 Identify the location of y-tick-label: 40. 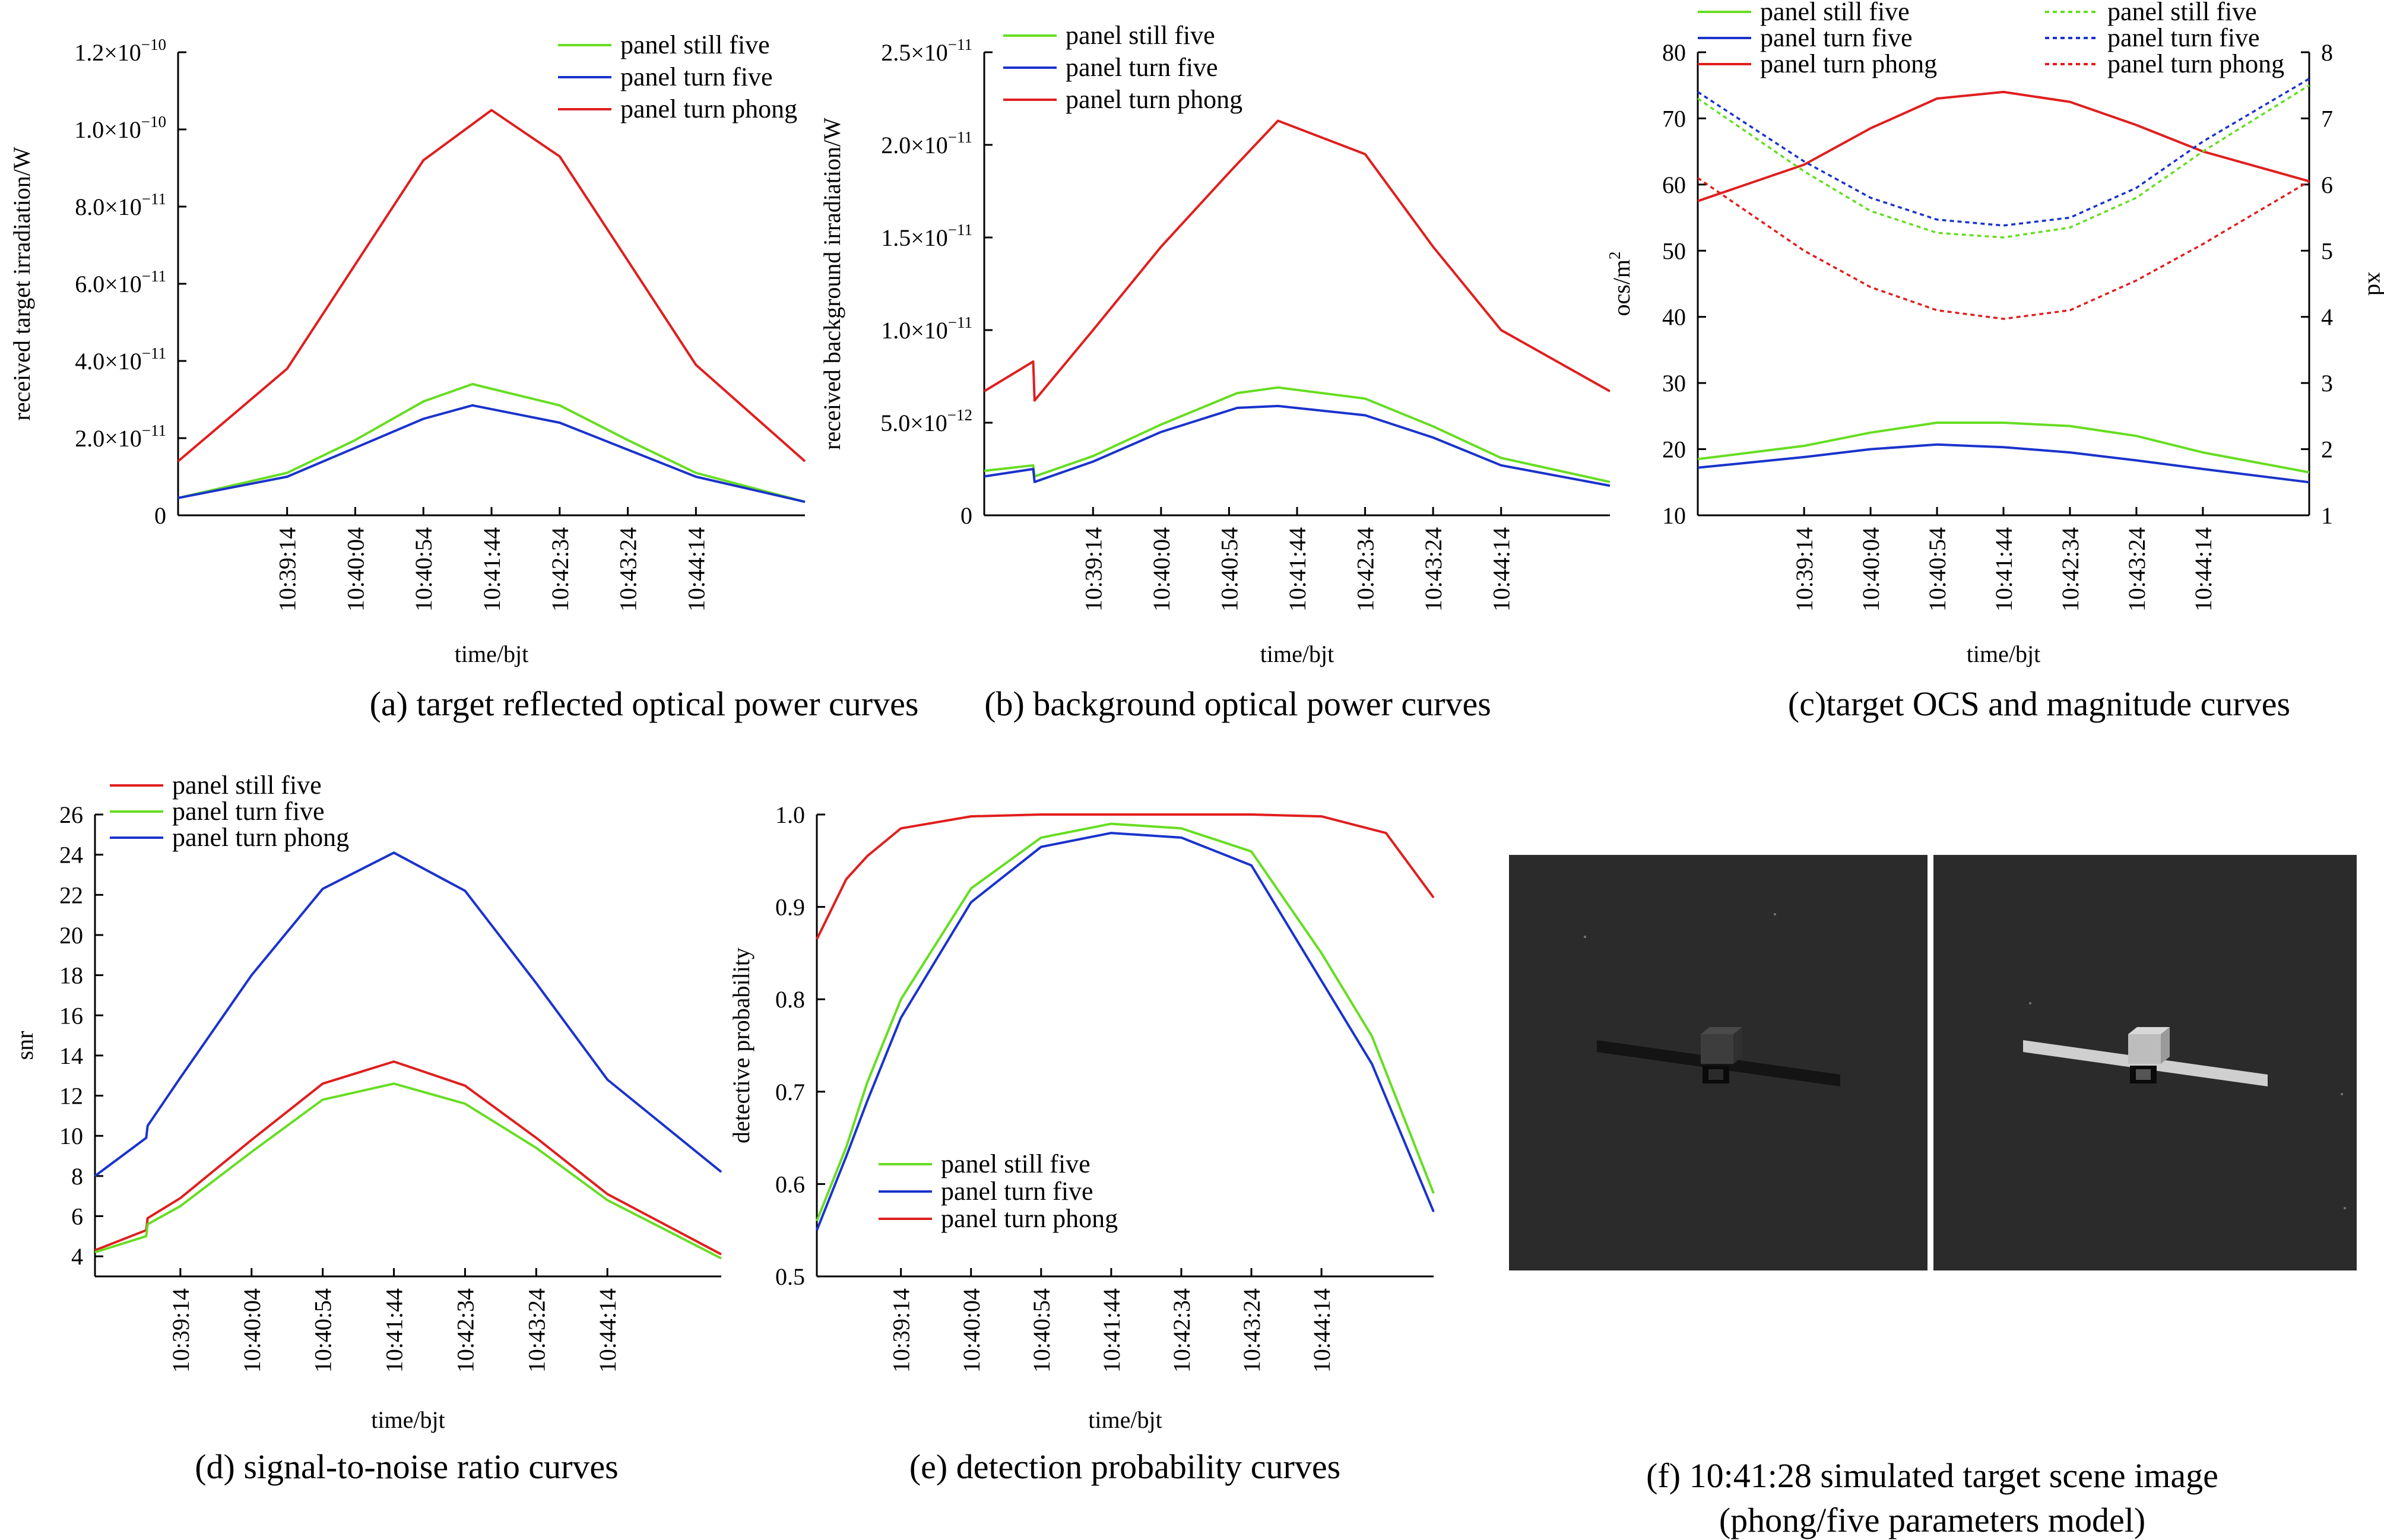
(1674, 317).